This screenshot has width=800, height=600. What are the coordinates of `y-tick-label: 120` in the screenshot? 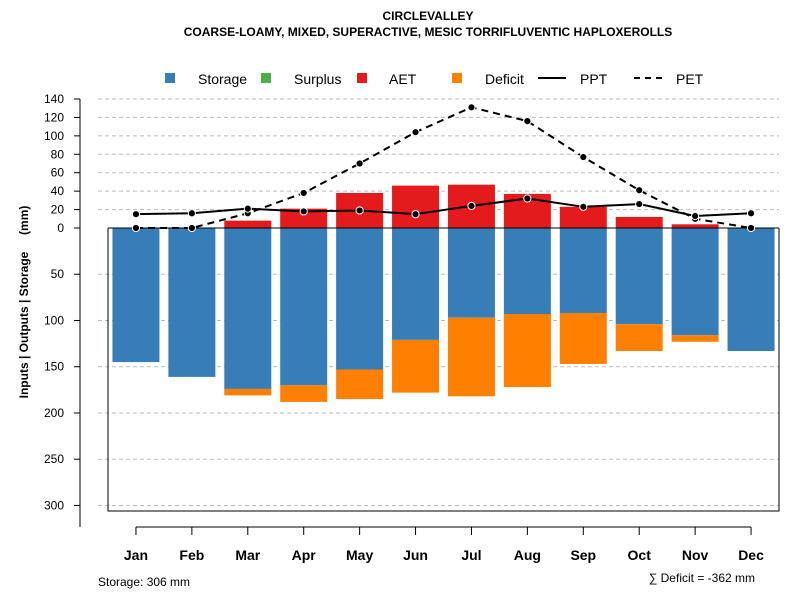 It's located at (54, 117).